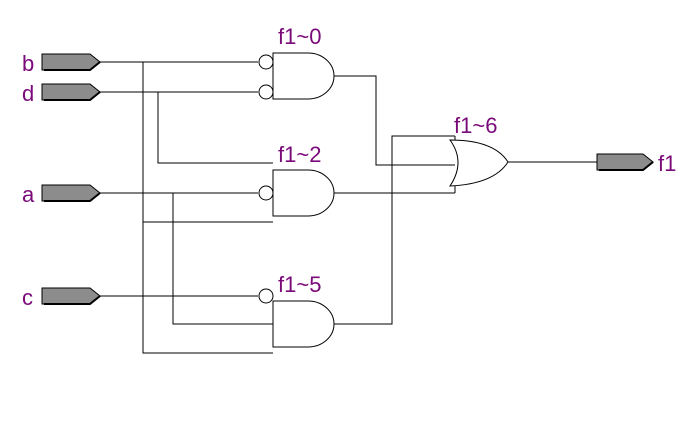  What do you see at coordinates (28, 194) in the screenshot?
I see `input-label-a: a` at bounding box center [28, 194].